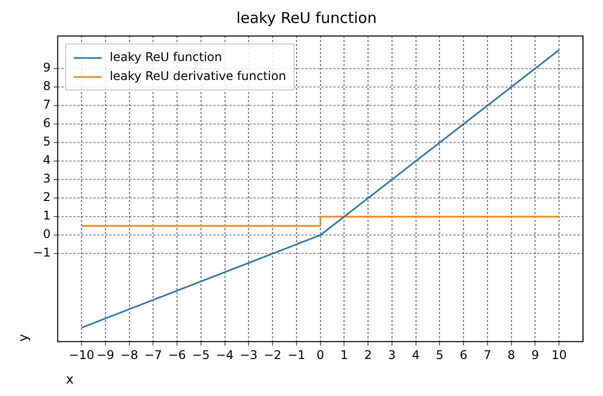  I want to click on x-tick-label: 0, so click(320, 355).